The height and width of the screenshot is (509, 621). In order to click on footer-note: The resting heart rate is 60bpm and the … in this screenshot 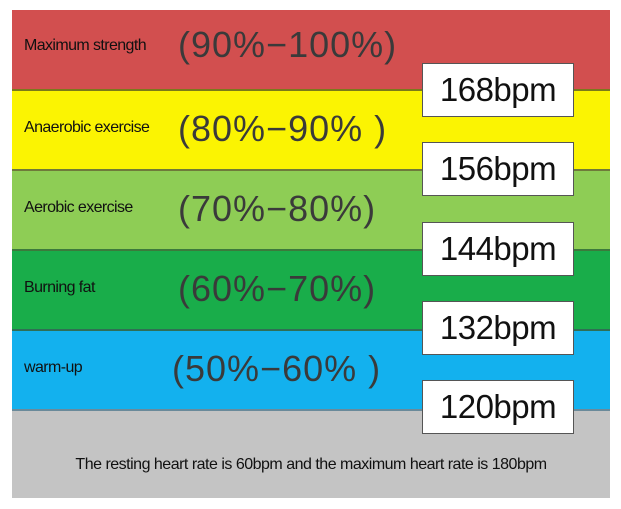, I will do `click(311, 464)`.